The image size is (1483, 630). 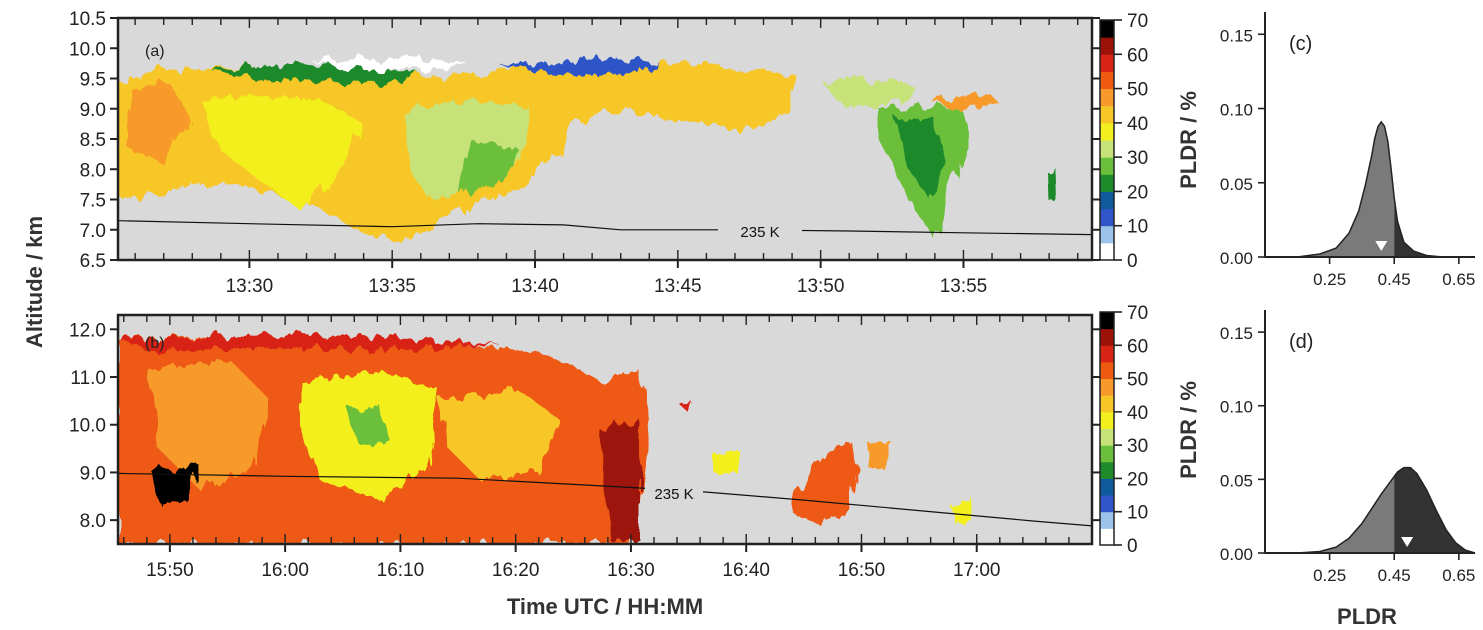 What do you see at coordinates (285, 570) in the screenshot?
I see `x-tick-label-b-1: 16:00` at bounding box center [285, 570].